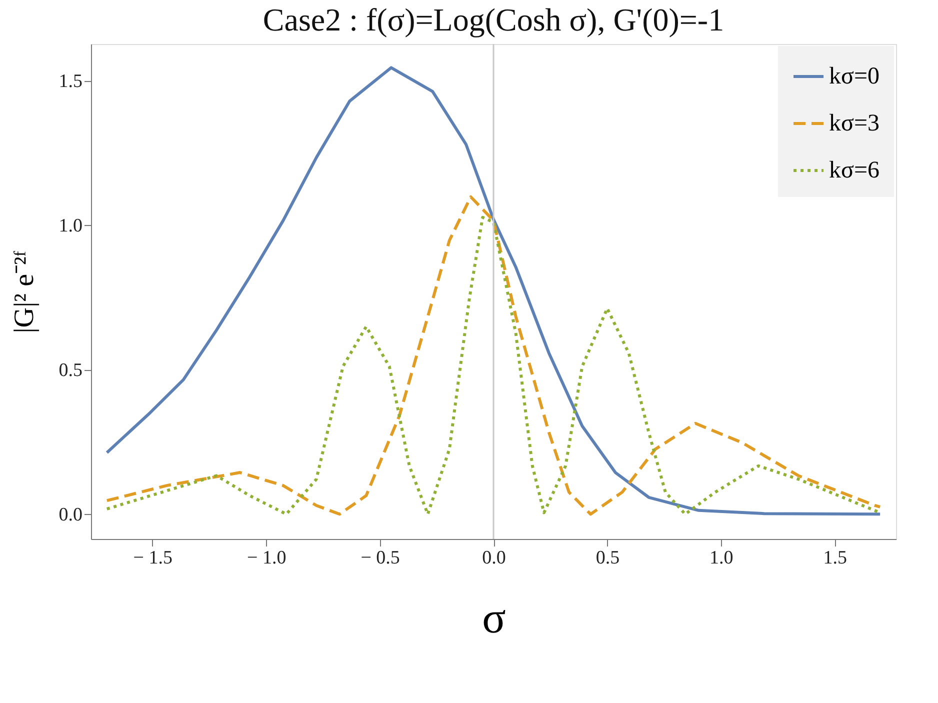 The image size is (938, 703). What do you see at coordinates (70, 371) in the screenshot?
I see `y-tick-label: 0.5` at bounding box center [70, 371].